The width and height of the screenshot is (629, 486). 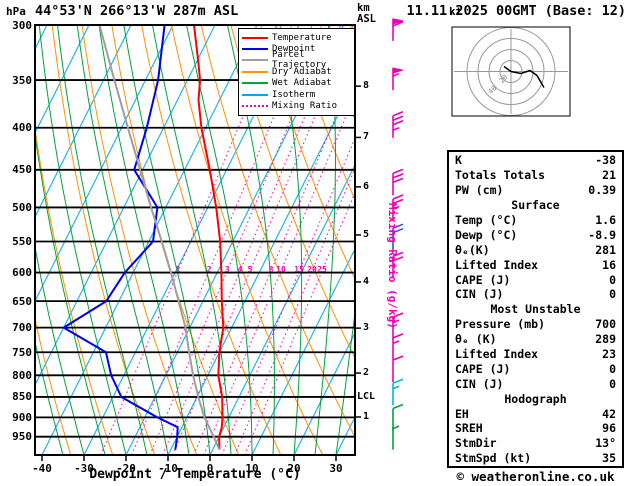 What do you see at coordinates (535, 413) in the screenshot?
I see `stats-row: EH 42` at bounding box center [535, 413].